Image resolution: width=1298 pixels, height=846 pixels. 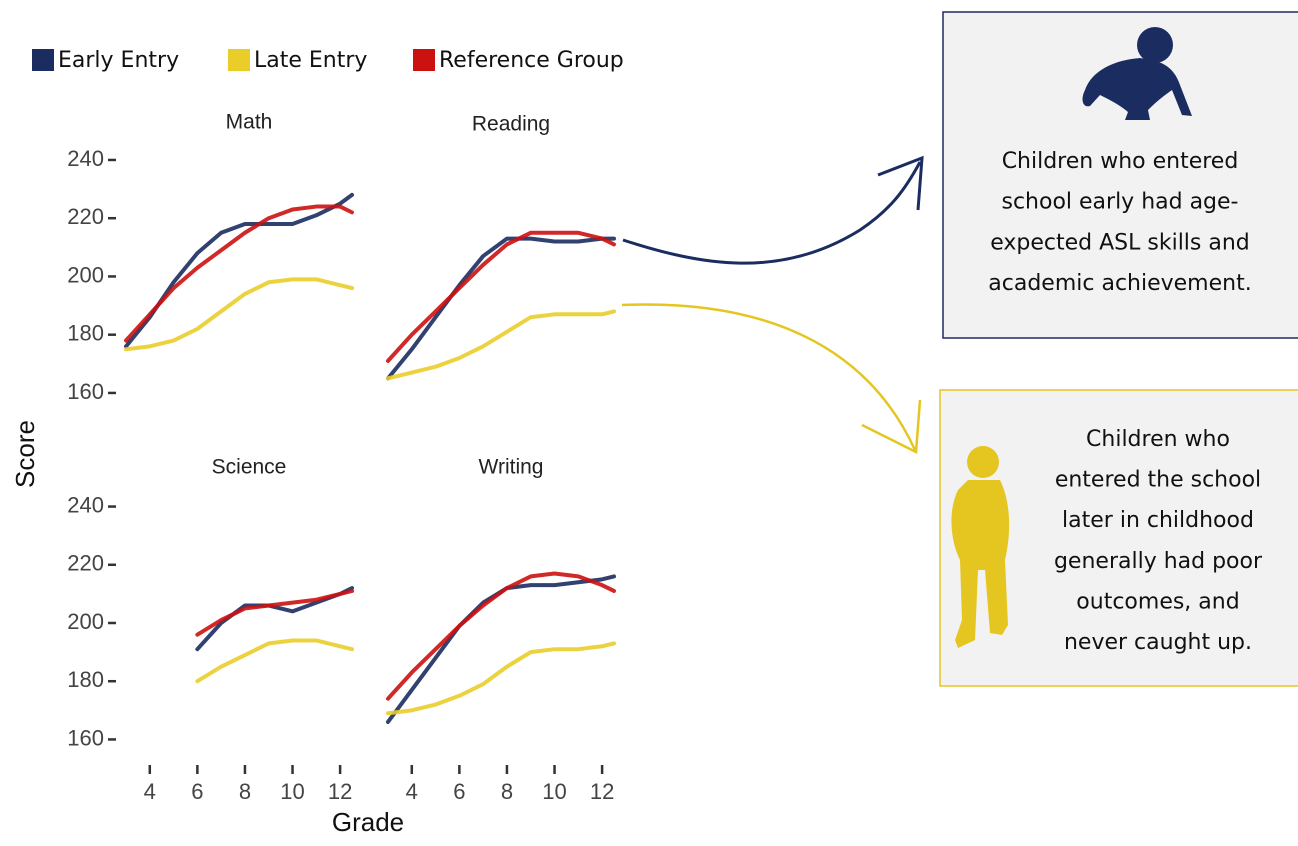 I want to click on note-text: academic achievement., so click(x=1119, y=283).